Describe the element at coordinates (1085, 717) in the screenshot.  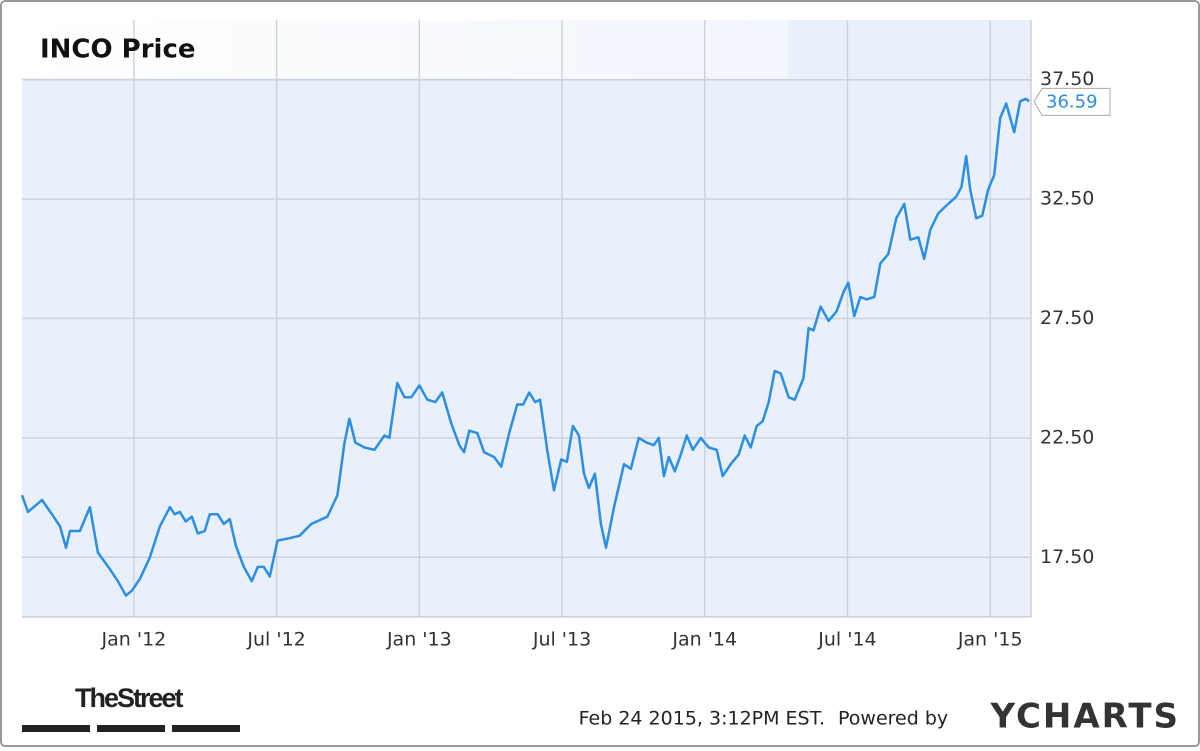
I see `ycharts-logo: YCHARTS` at that location.